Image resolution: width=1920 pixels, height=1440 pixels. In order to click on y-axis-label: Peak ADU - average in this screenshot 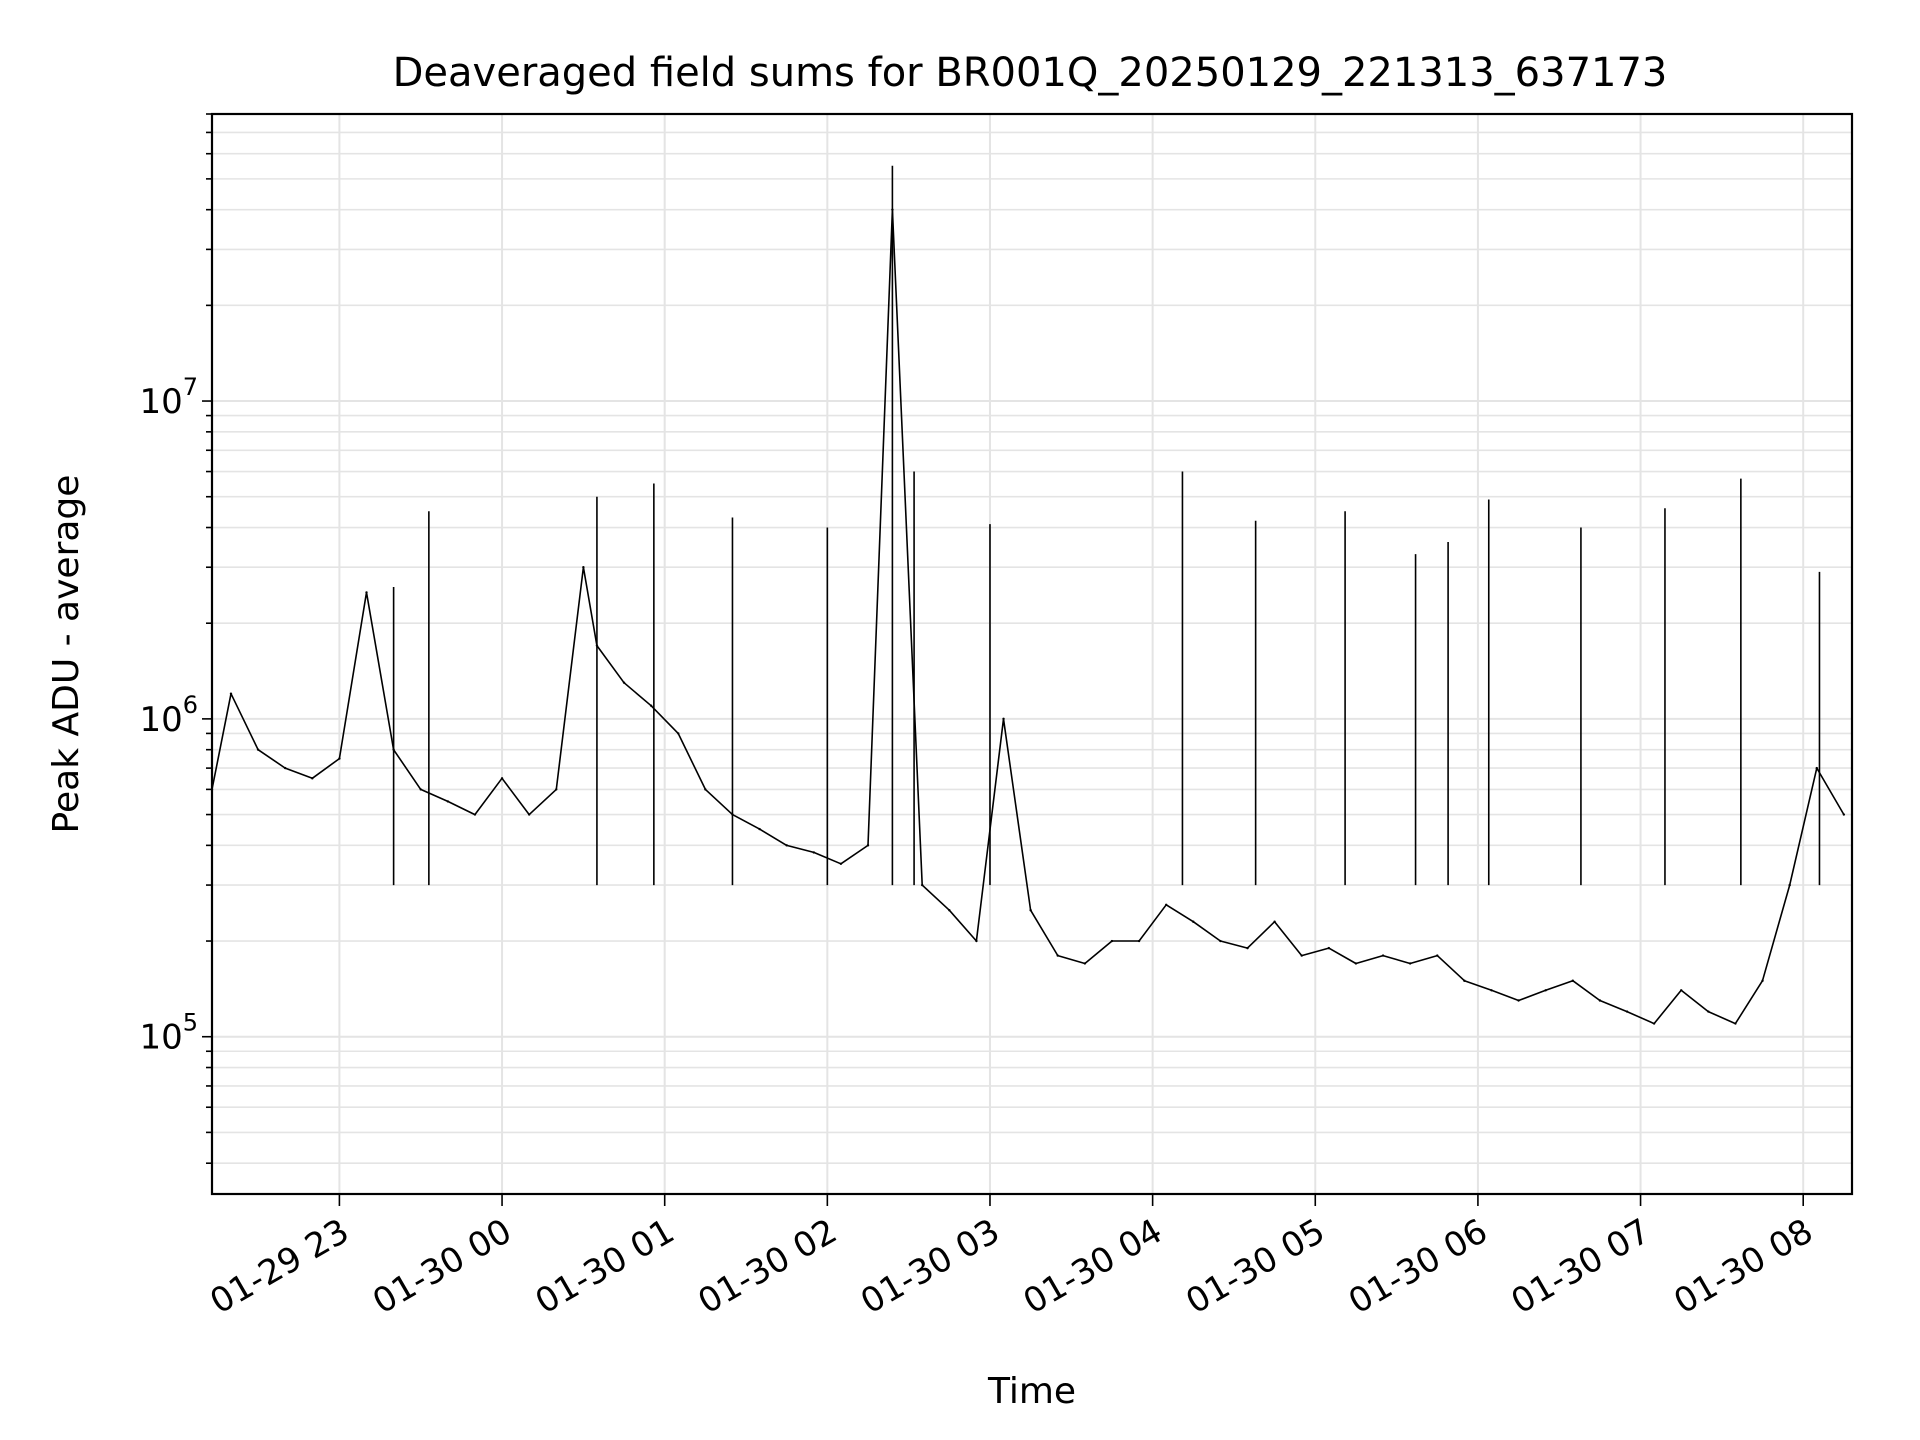, I will do `click(66, 654)`.